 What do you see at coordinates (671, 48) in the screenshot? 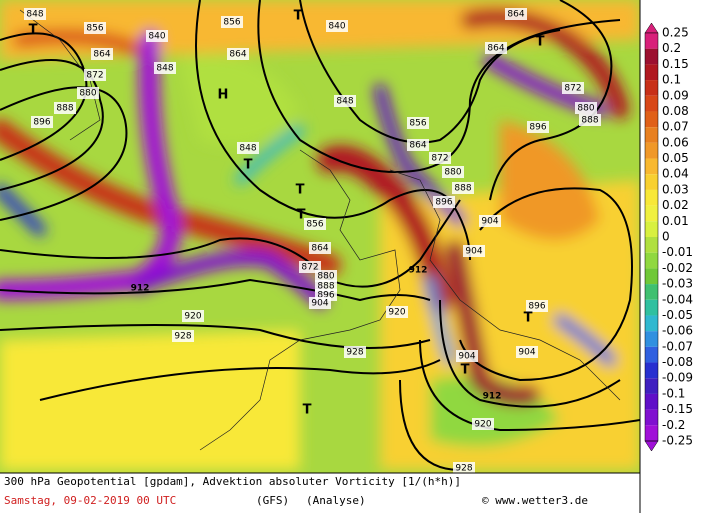
I see `scale-label: 0.2` at bounding box center [671, 48].